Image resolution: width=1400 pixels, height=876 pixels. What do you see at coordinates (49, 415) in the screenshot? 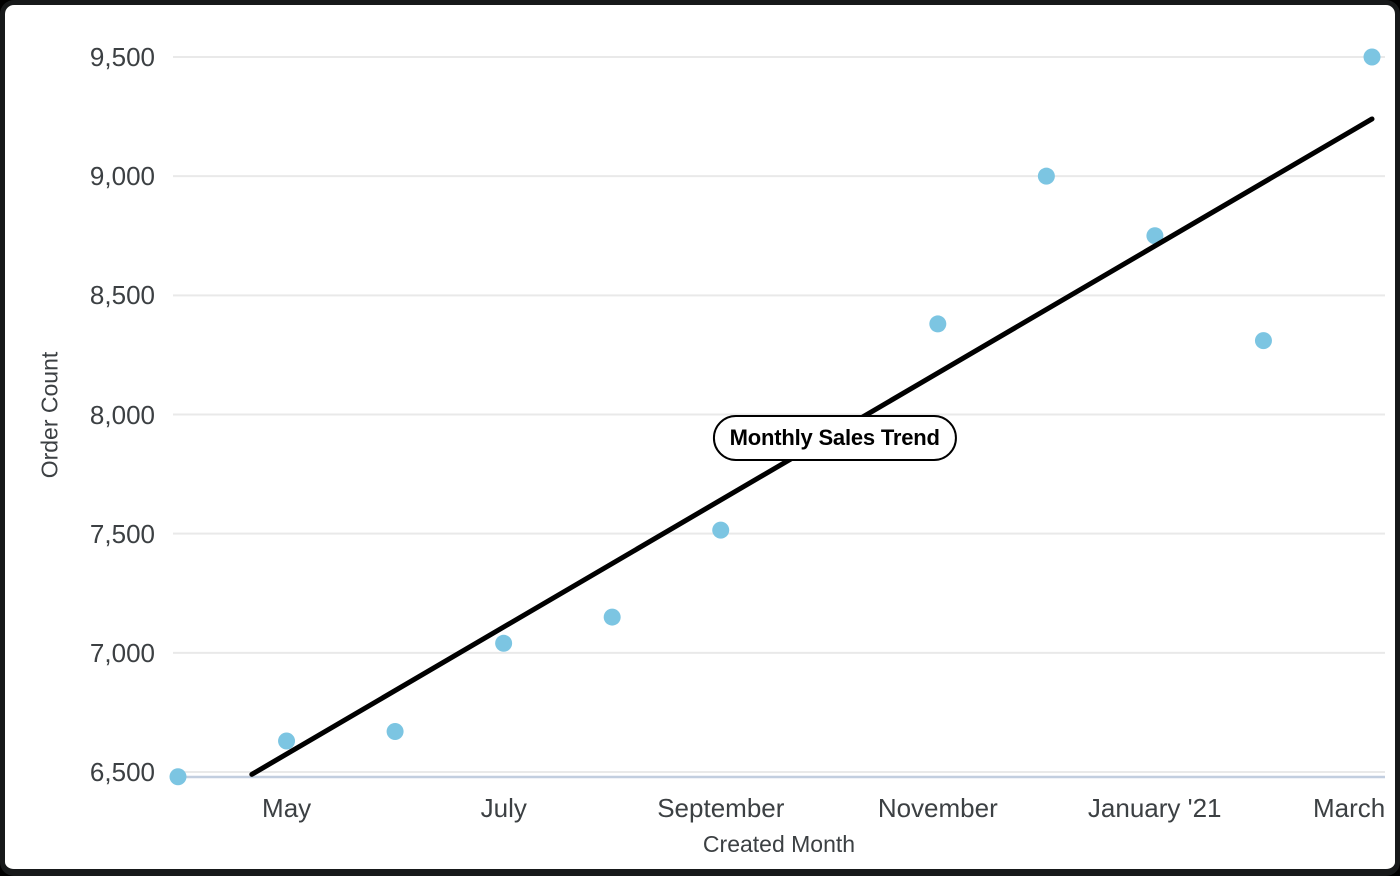
I see `y-axis-title: Order Count` at bounding box center [49, 415].